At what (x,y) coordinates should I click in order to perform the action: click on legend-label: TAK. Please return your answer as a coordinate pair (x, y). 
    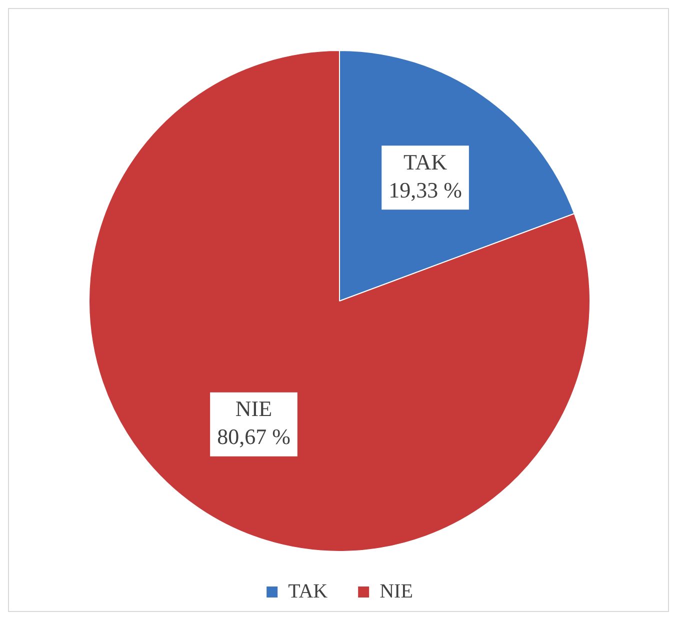
    Looking at the image, I should click on (308, 591).